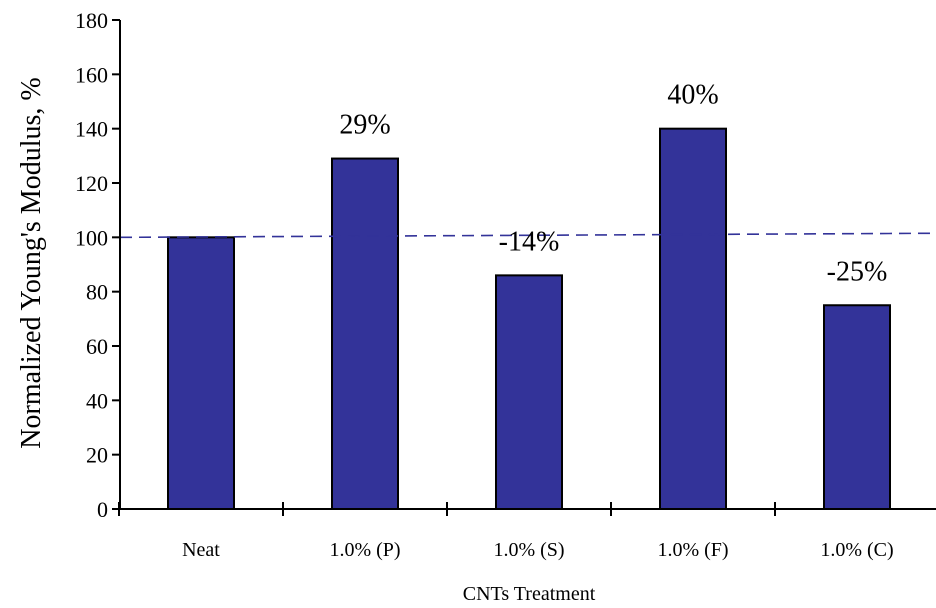 This screenshot has height=608, width=936. Describe the element at coordinates (528, 550) in the screenshot. I see `x-tick-label-2: 1.0% (S)` at that location.